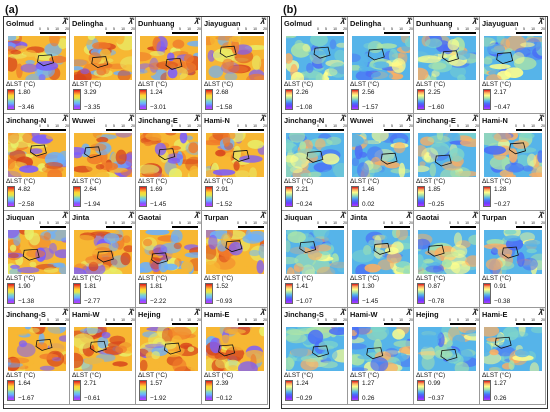 The height and width of the screenshot is (412, 550). What do you see at coordinates (24, 383) in the screenshot?
I see `legend-max-value: 1.64` at bounding box center [24, 383].